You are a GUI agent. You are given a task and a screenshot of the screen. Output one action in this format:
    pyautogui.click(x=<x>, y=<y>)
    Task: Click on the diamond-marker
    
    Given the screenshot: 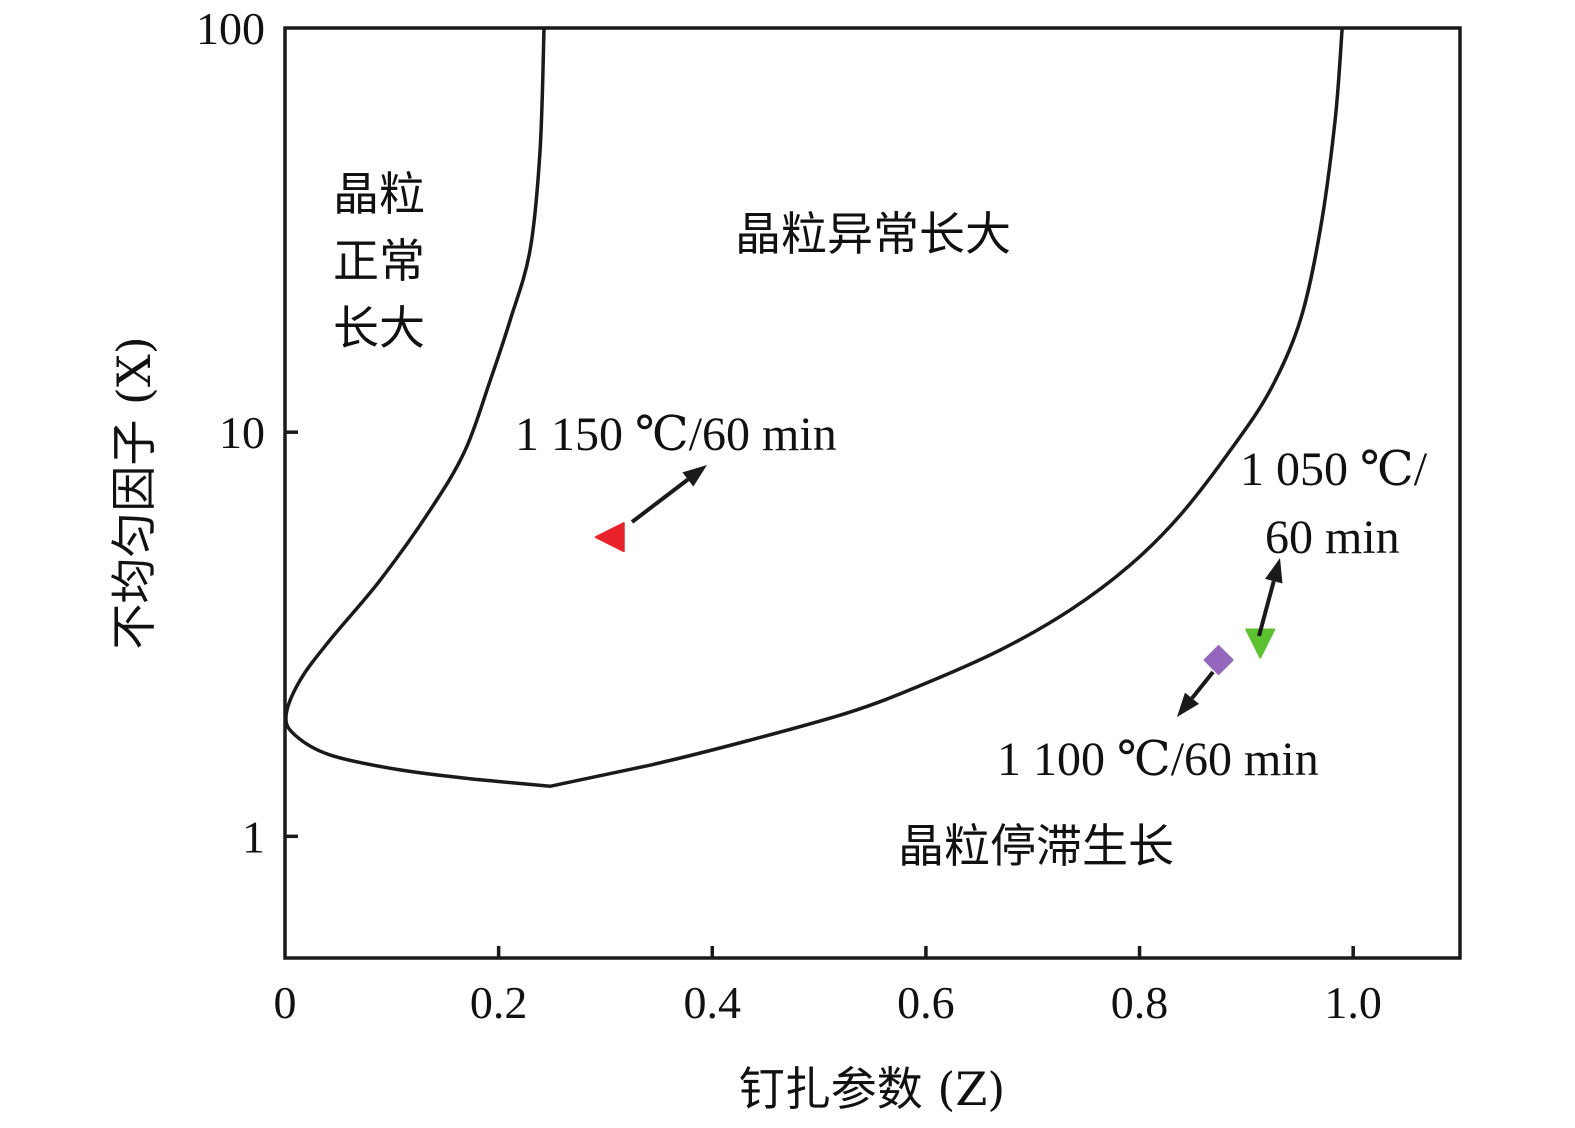 What is the action you would take?
    pyautogui.click(x=1218, y=660)
    